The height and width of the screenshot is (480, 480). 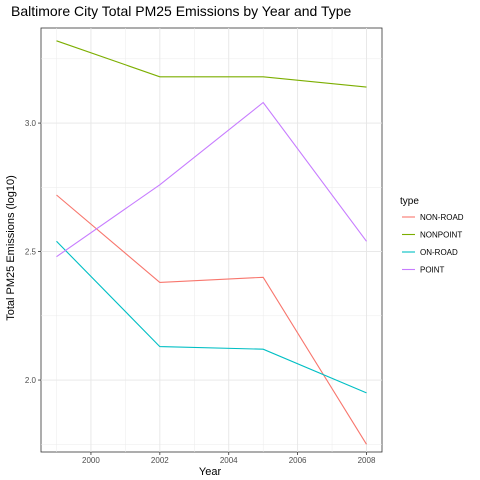 I want to click on series-line-nonpoint, so click(x=211, y=64).